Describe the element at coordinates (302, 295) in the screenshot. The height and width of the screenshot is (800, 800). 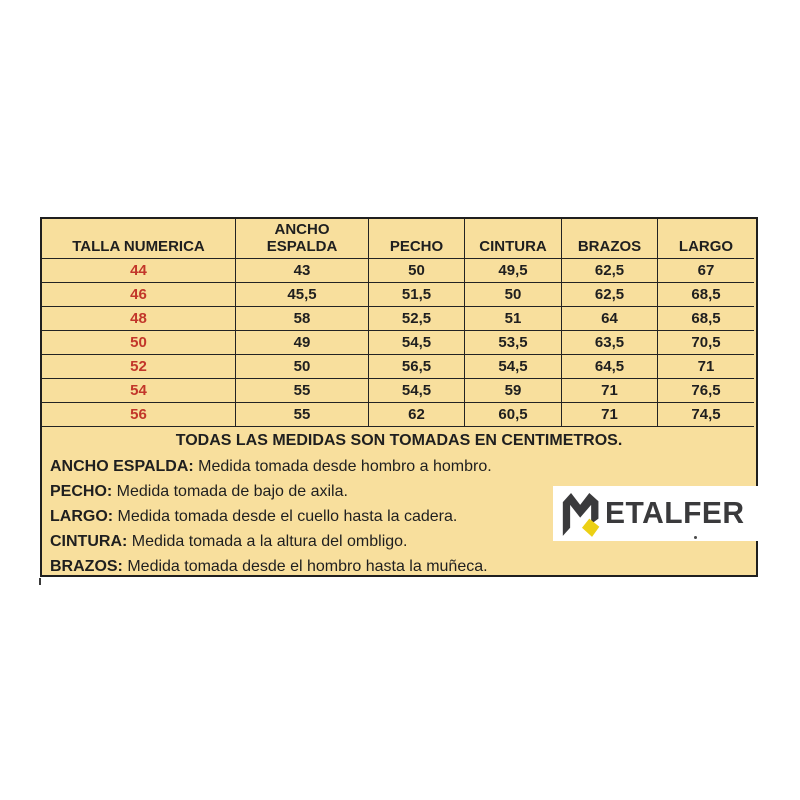
I see `measure-cell: 45,5` at that location.